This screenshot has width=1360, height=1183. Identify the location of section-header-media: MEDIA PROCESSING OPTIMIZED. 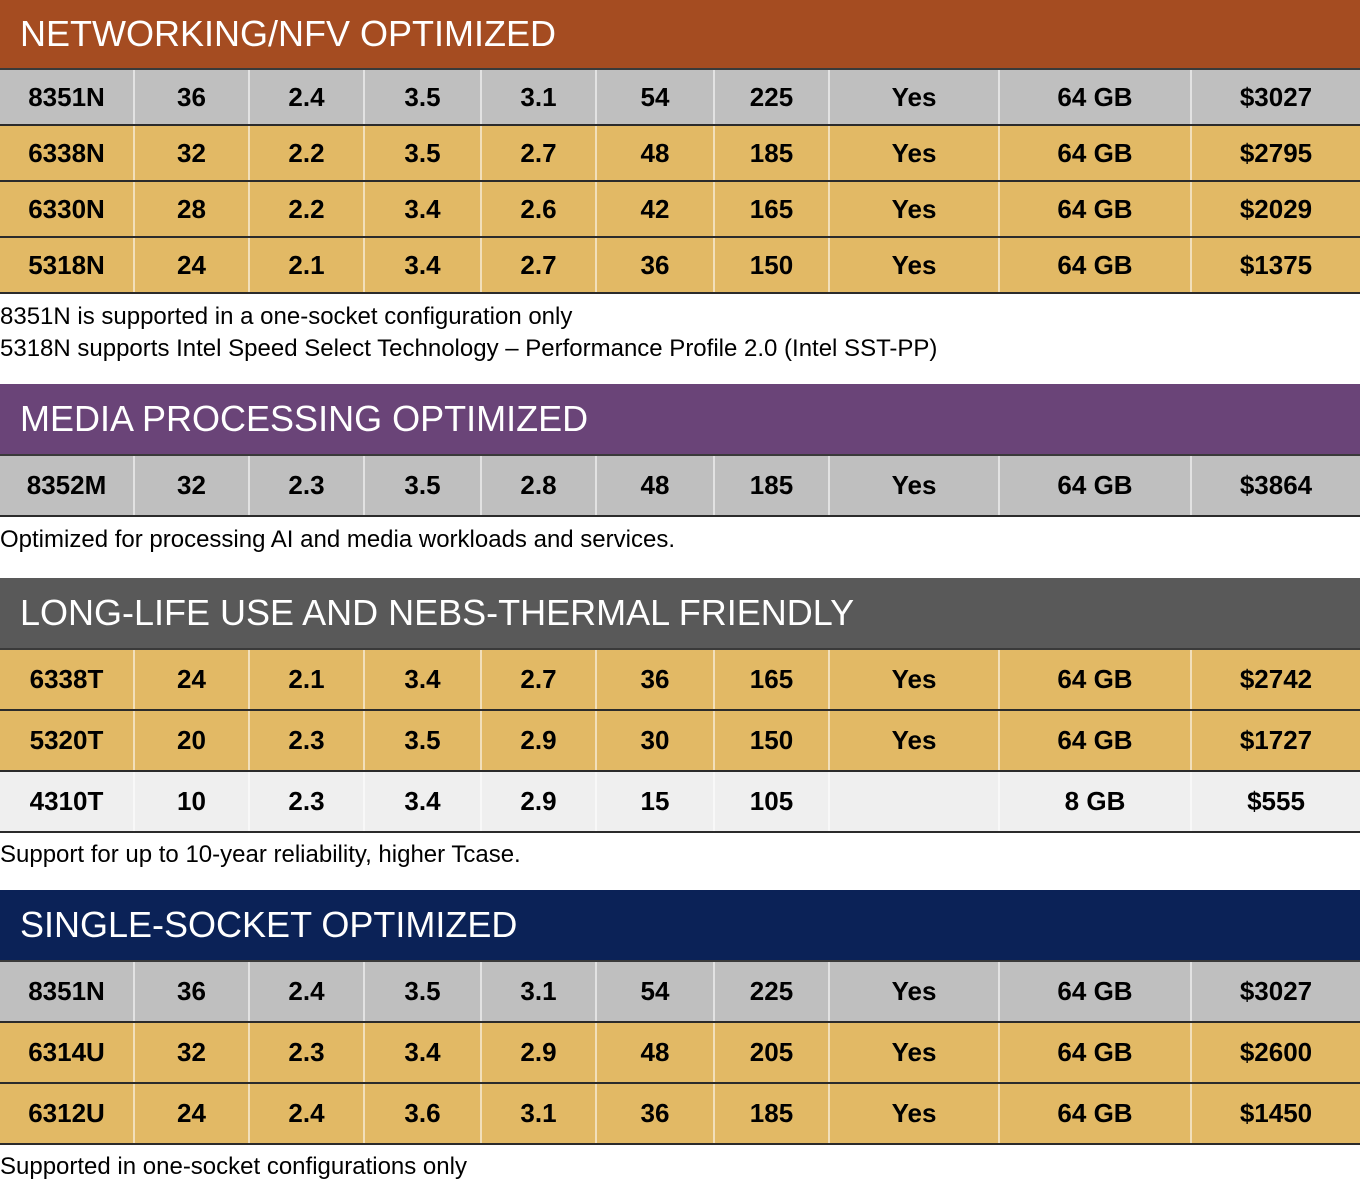
(680, 420).